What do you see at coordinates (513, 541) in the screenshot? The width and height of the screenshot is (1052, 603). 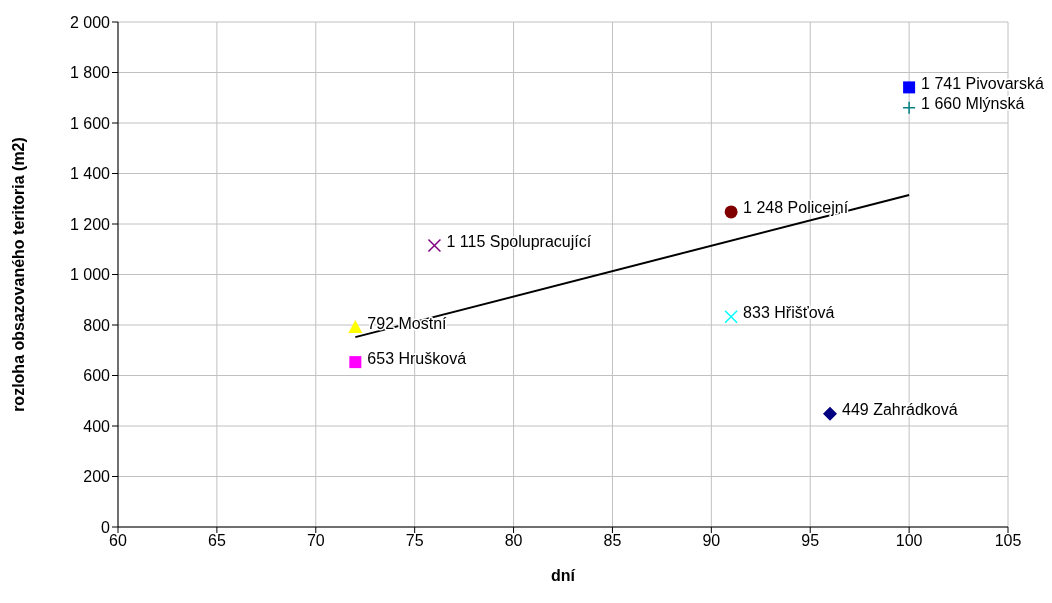 I see `x-tick-label: 80` at bounding box center [513, 541].